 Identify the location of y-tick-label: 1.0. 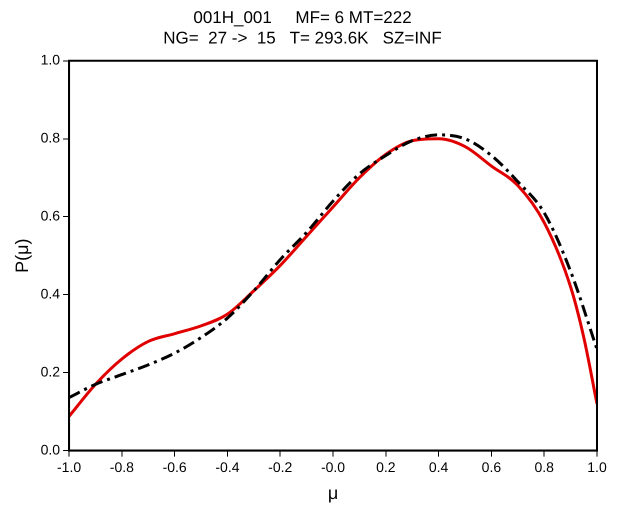
(50, 60).